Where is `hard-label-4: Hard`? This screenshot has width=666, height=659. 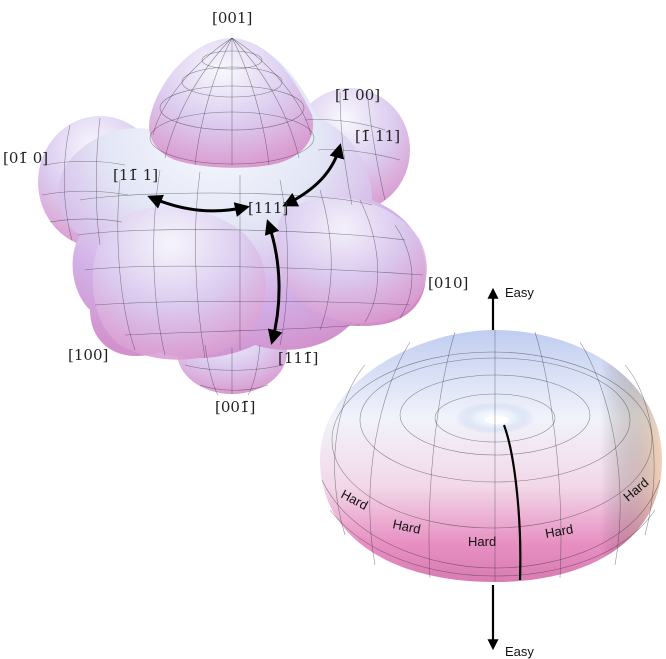
hard-label-4: Hard is located at coordinates (559, 531).